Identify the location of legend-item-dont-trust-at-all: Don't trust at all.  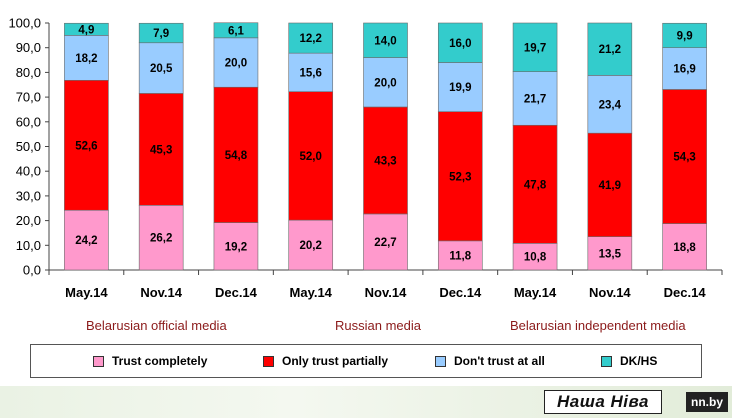
(490, 361).